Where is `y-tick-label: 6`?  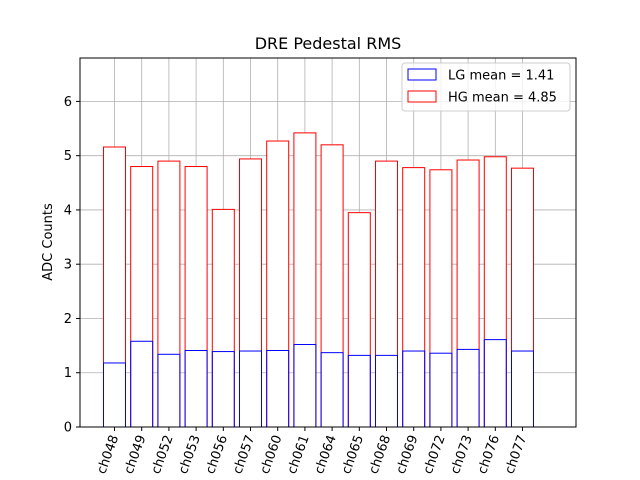 y-tick-label: 6 is located at coordinates (68, 102).